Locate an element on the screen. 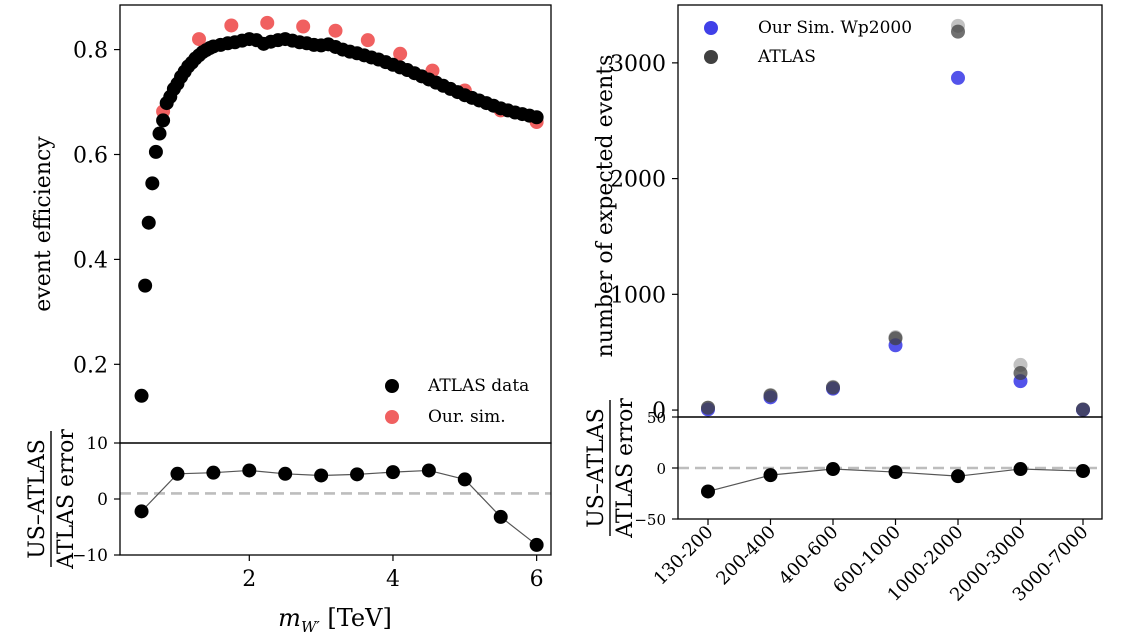 The image size is (1137, 641). left-bottom-ytick-label: 10 is located at coordinates (97, 444).